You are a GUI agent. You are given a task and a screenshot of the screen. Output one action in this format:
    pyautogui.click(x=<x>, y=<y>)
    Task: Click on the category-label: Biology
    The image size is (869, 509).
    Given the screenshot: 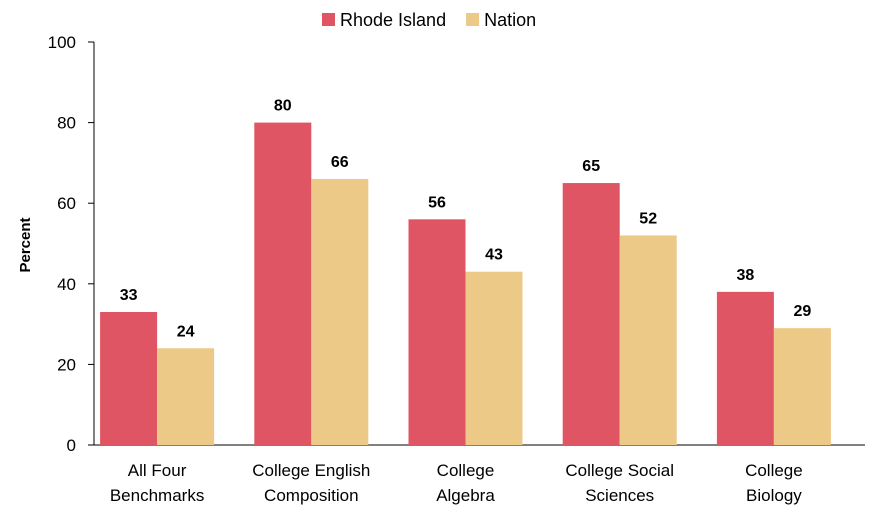 What is the action you would take?
    pyautogui.click(x=774, y=495)
    